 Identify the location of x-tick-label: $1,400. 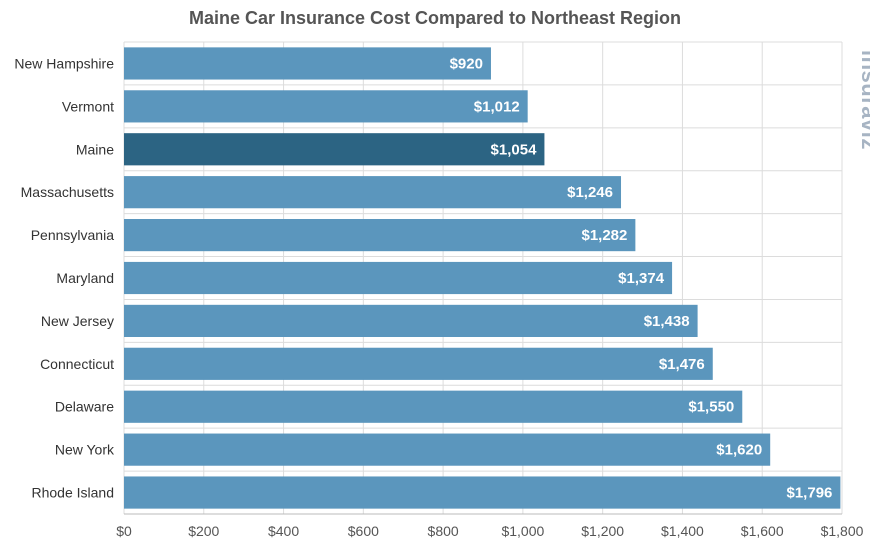
(682, 531).